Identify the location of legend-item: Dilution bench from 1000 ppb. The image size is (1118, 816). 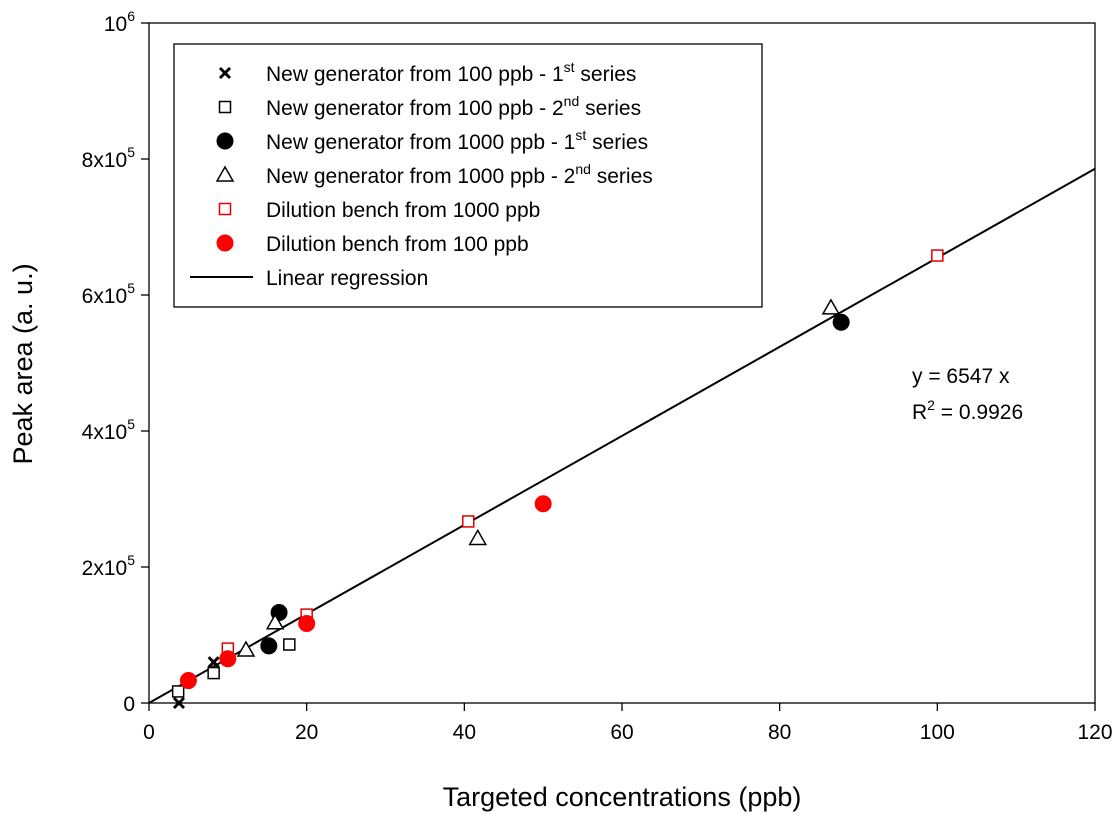
(379, 210).